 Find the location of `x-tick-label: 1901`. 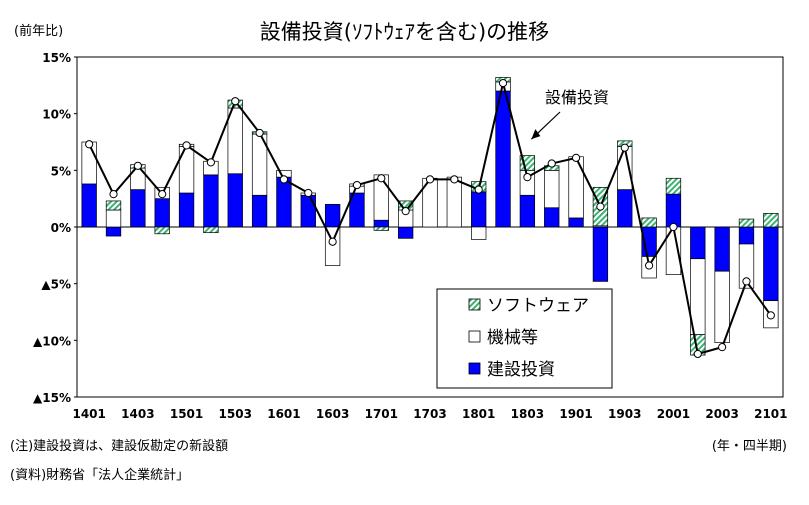

x-tick-label: 1901 is located at coordinates (575, 414).